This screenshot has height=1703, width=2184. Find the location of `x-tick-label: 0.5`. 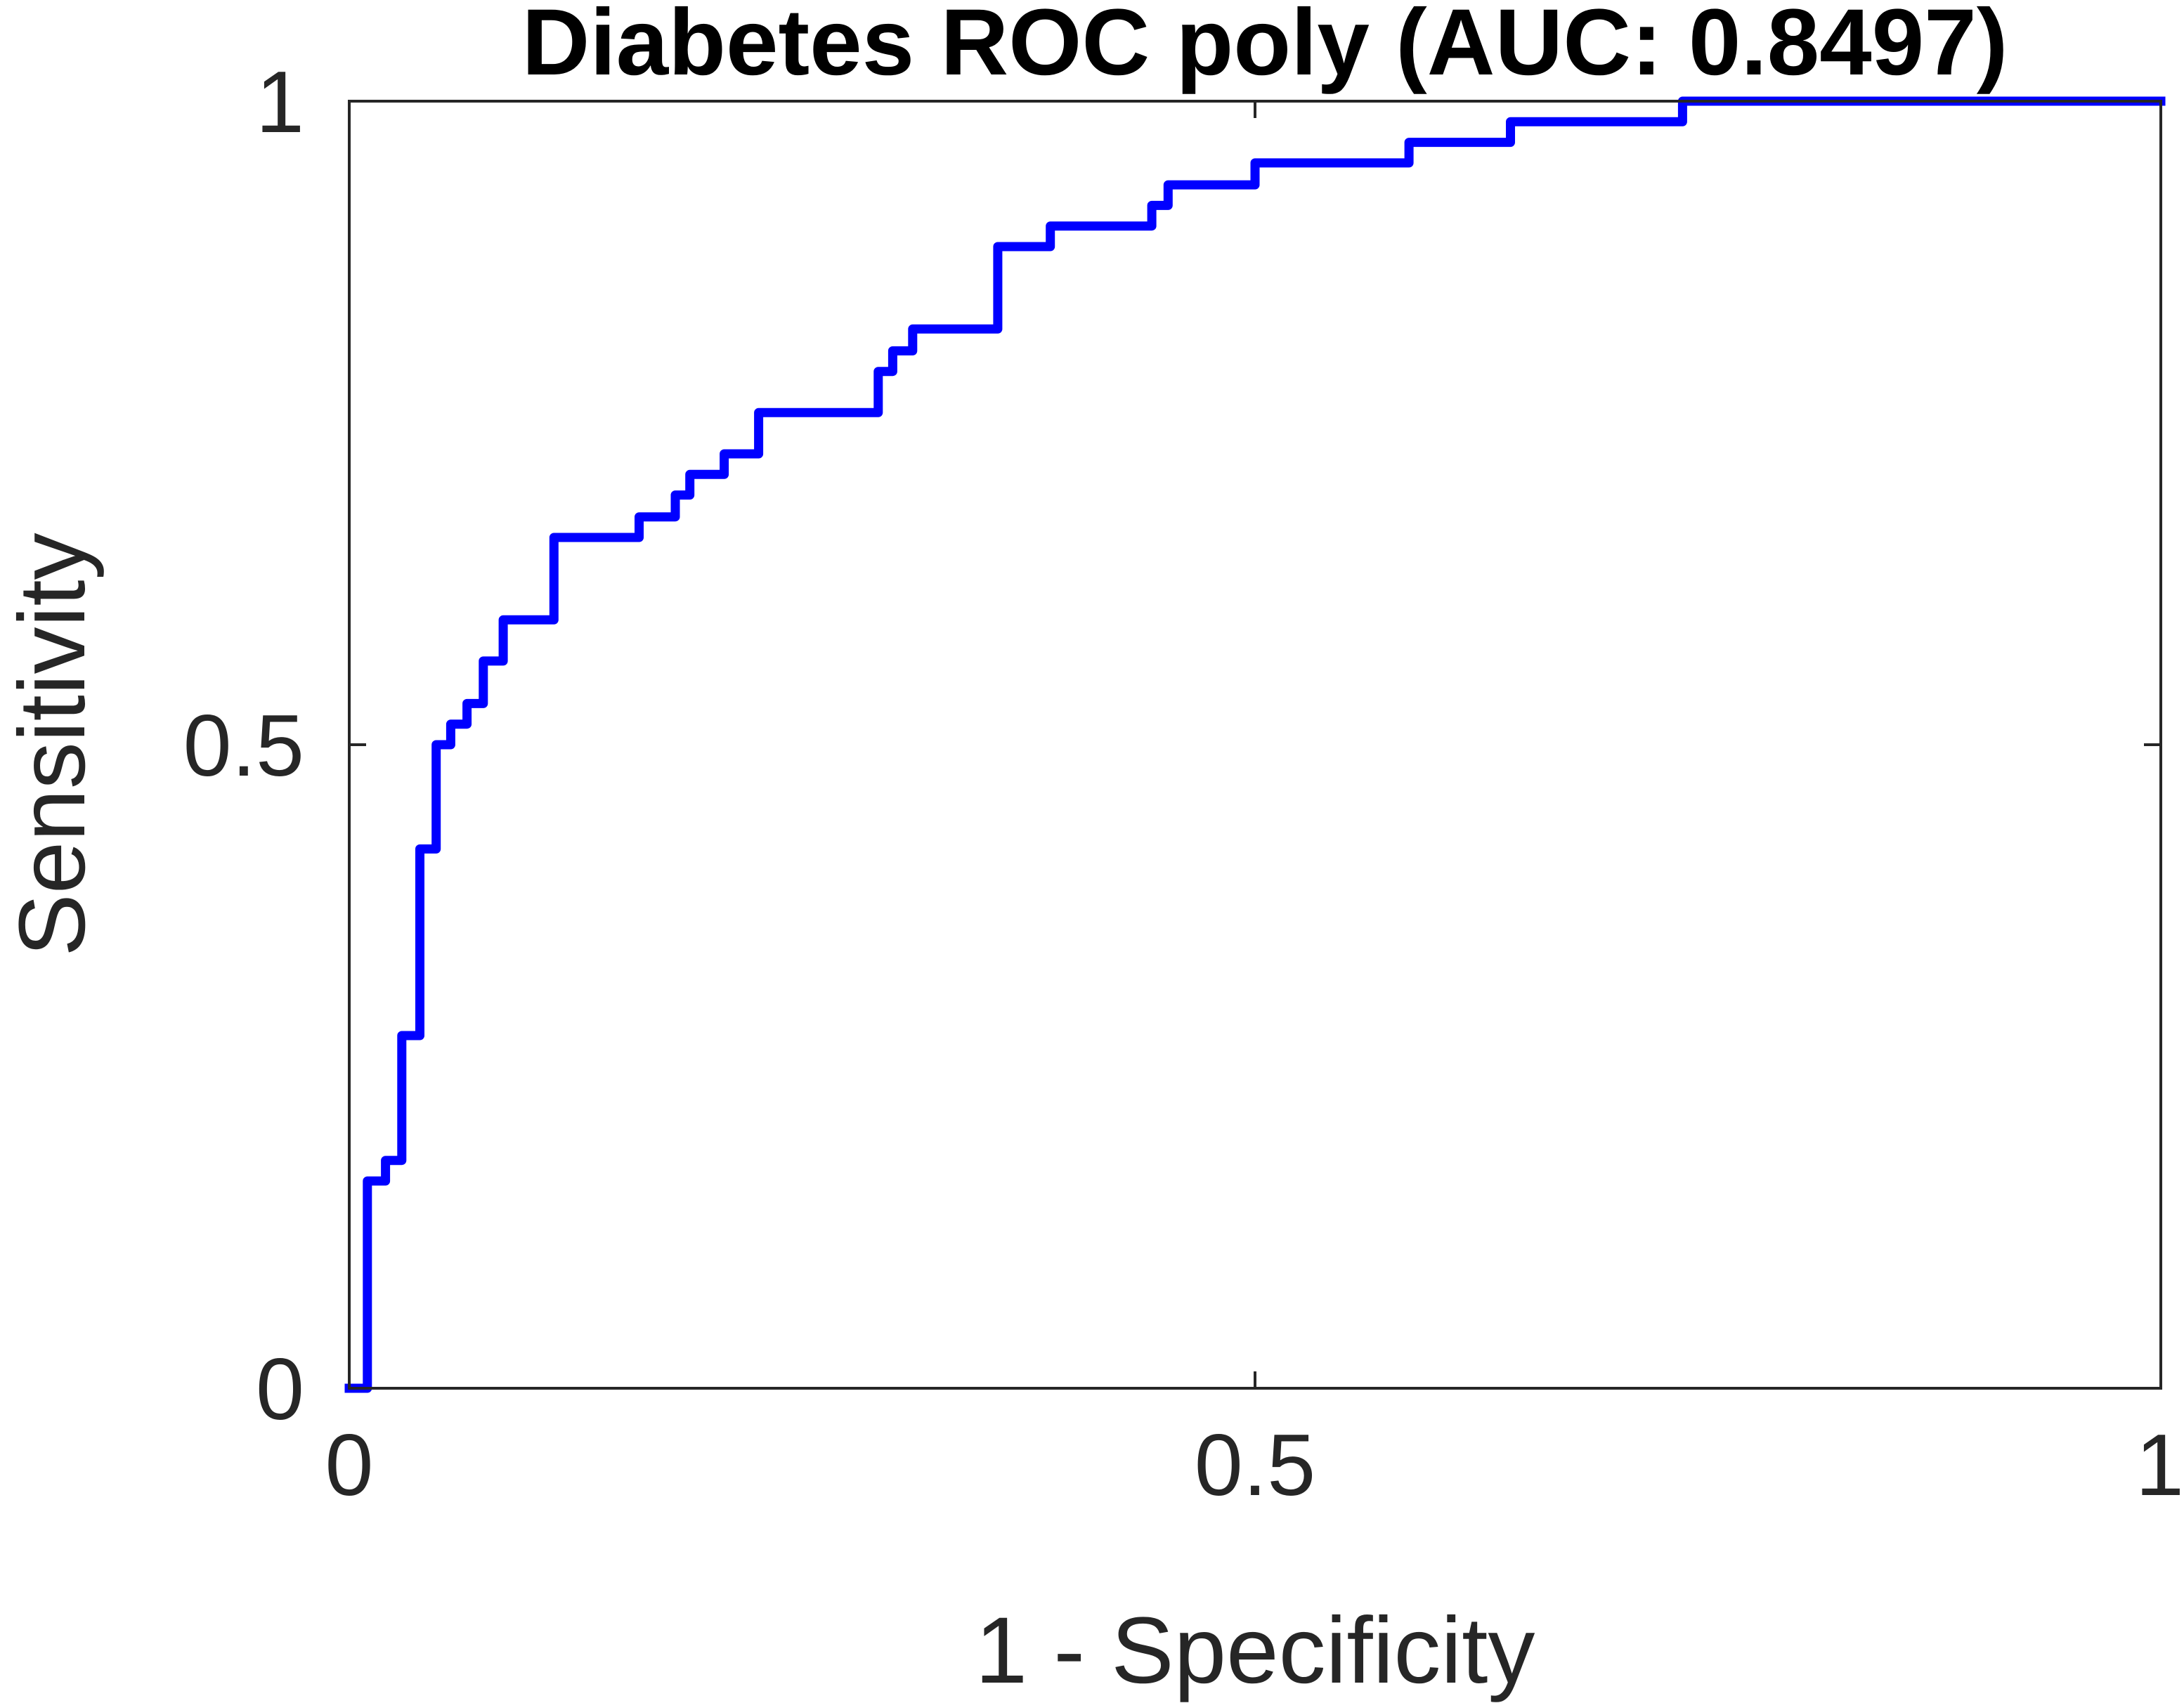

x-tick-label: 0.5 is located at coordinates (1255, 1465).